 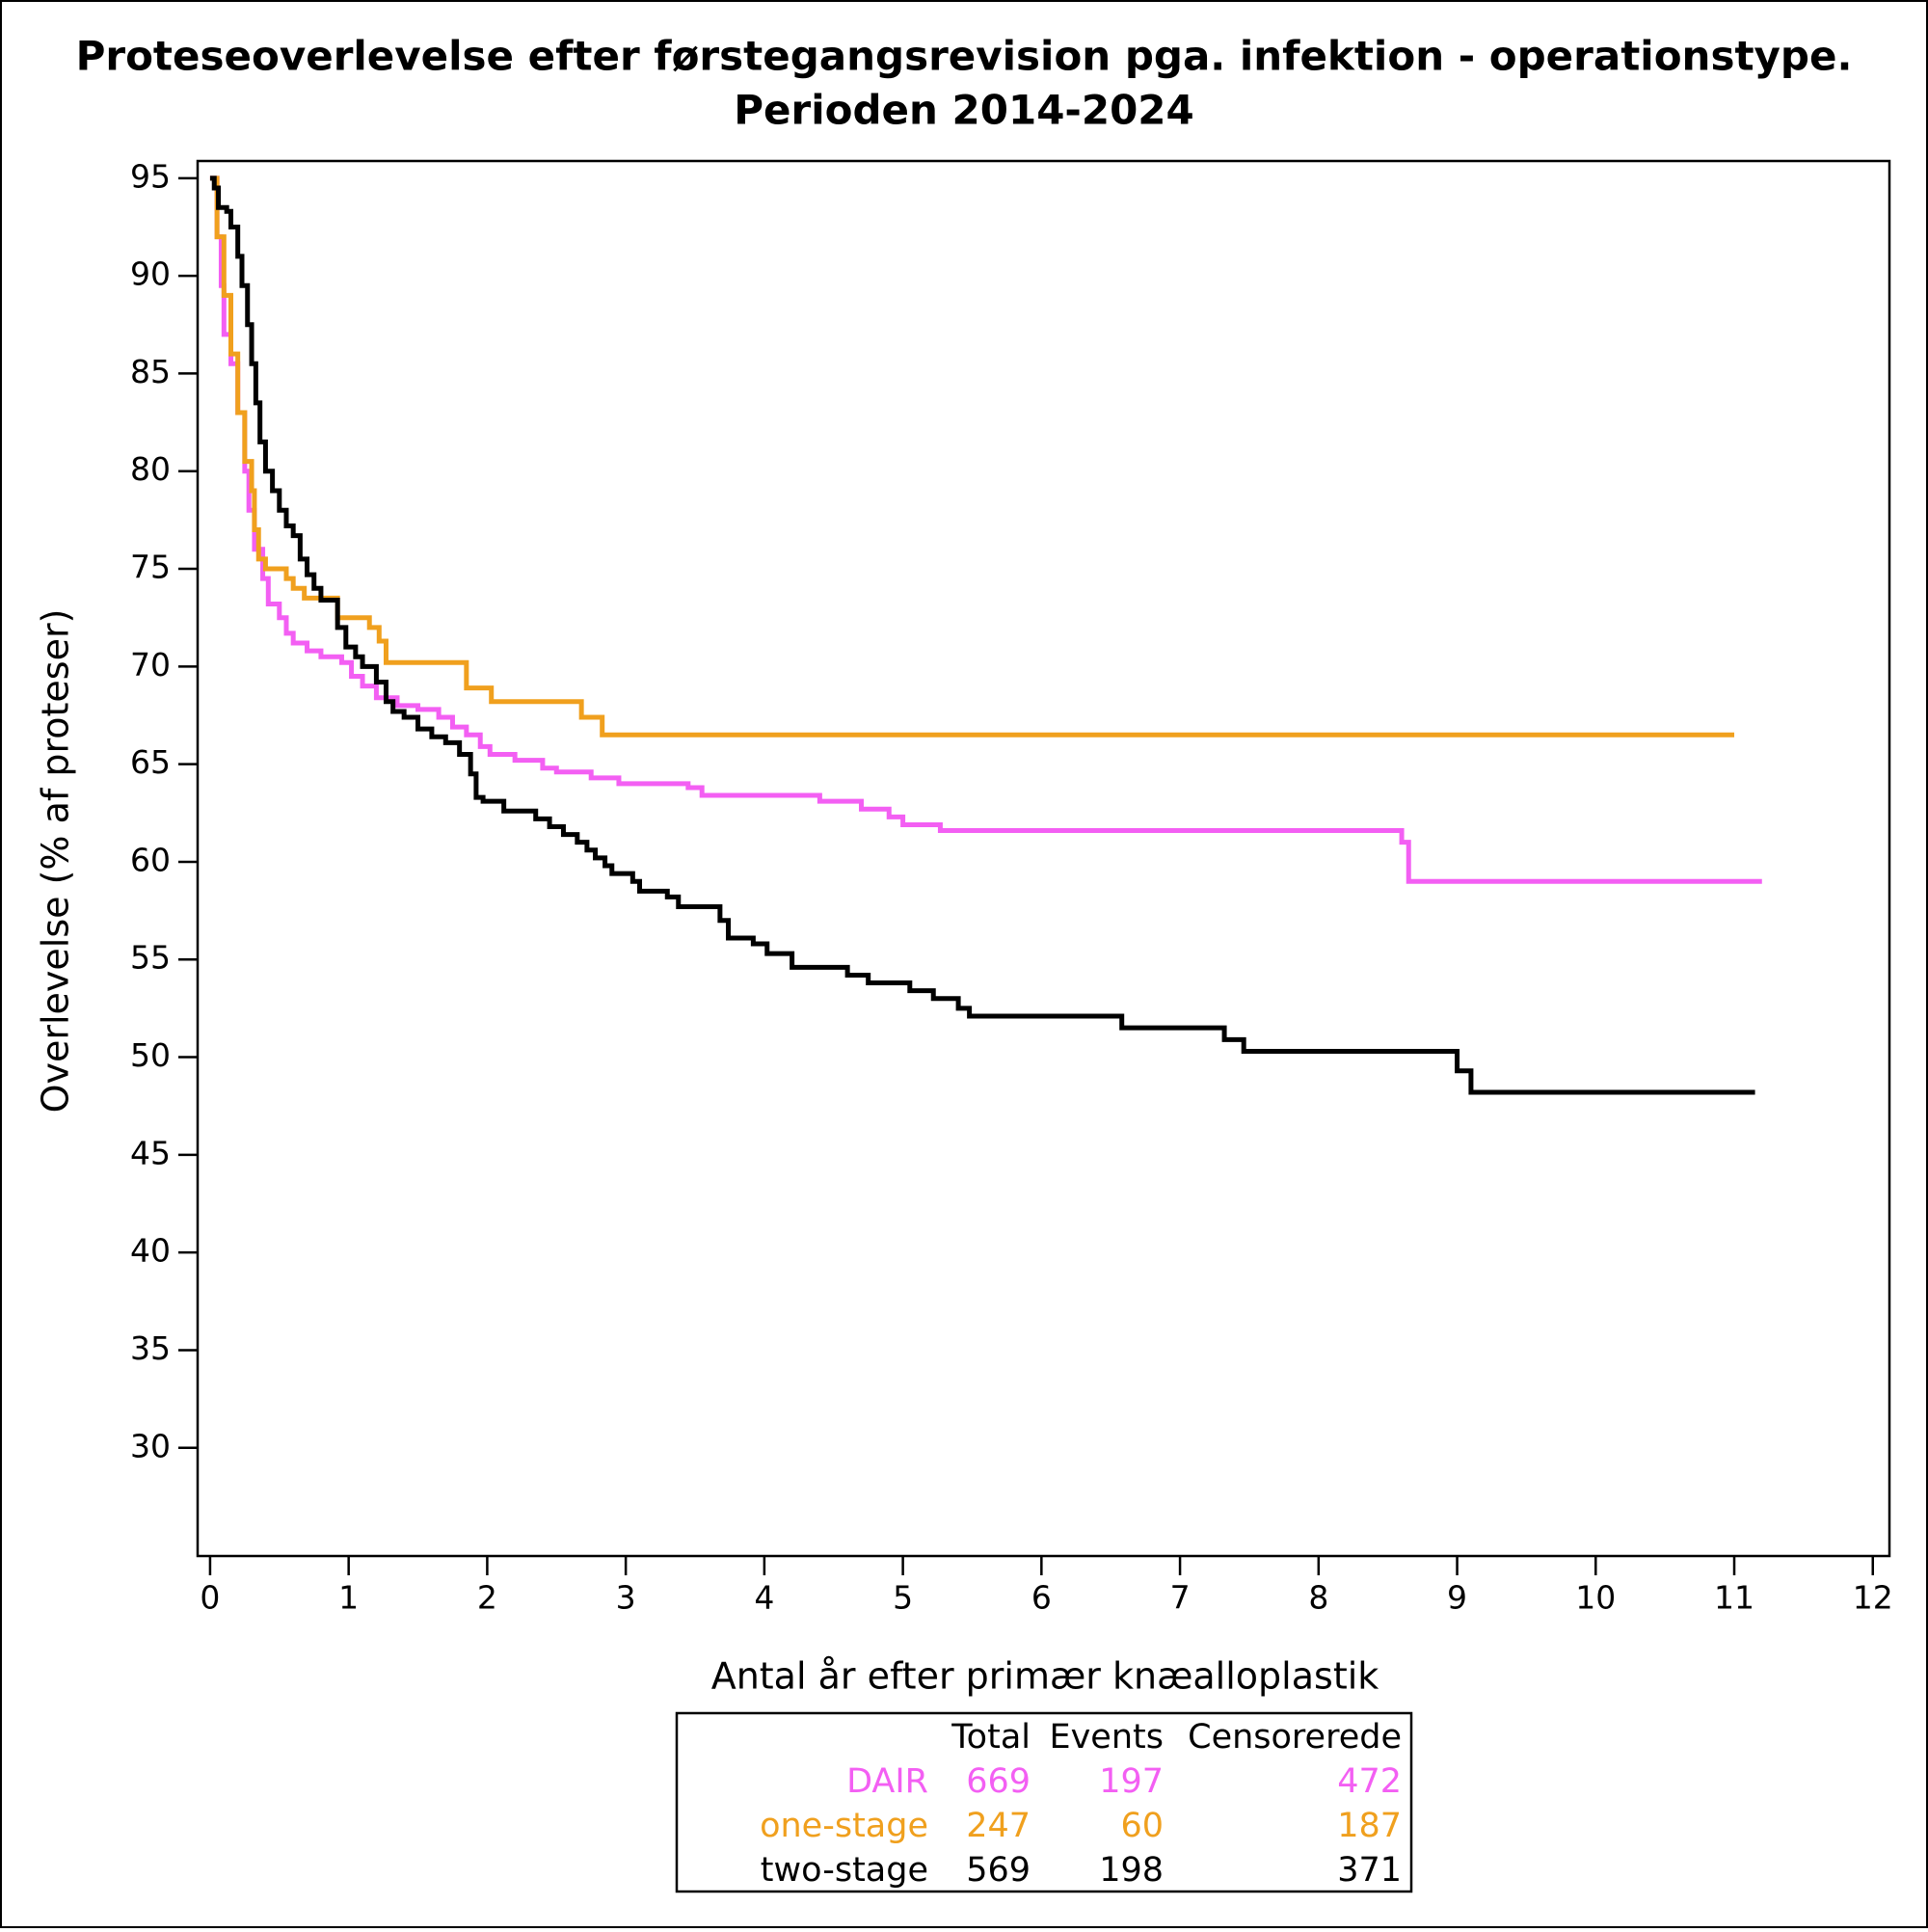 I want to click on x-tick-label: 11, so click(x=1734, y=1598).